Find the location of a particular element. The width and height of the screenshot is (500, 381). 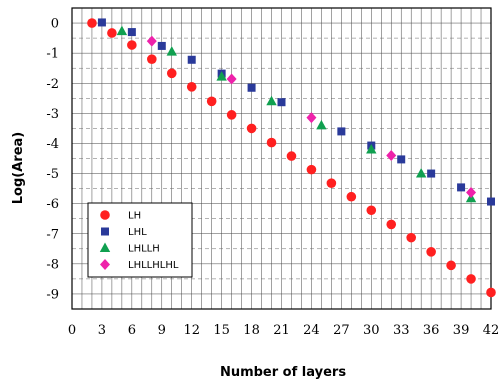

legend-marker-lhl is located at coordinates (105, 231).